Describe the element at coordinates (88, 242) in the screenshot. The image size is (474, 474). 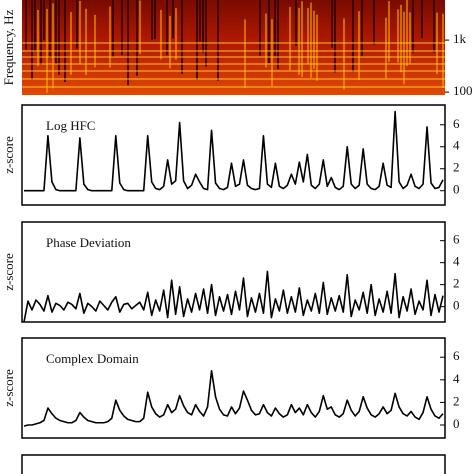
I see `panel-title: Phase Deviation` at that location.